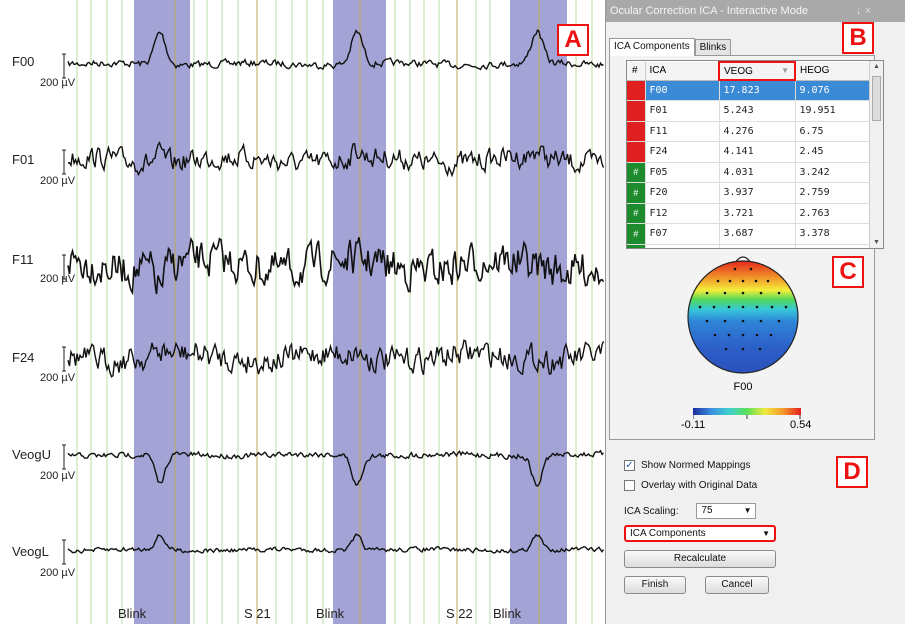 The image size is (905, 624). I want to click on row-ica-name: F07, so click(682, 234).